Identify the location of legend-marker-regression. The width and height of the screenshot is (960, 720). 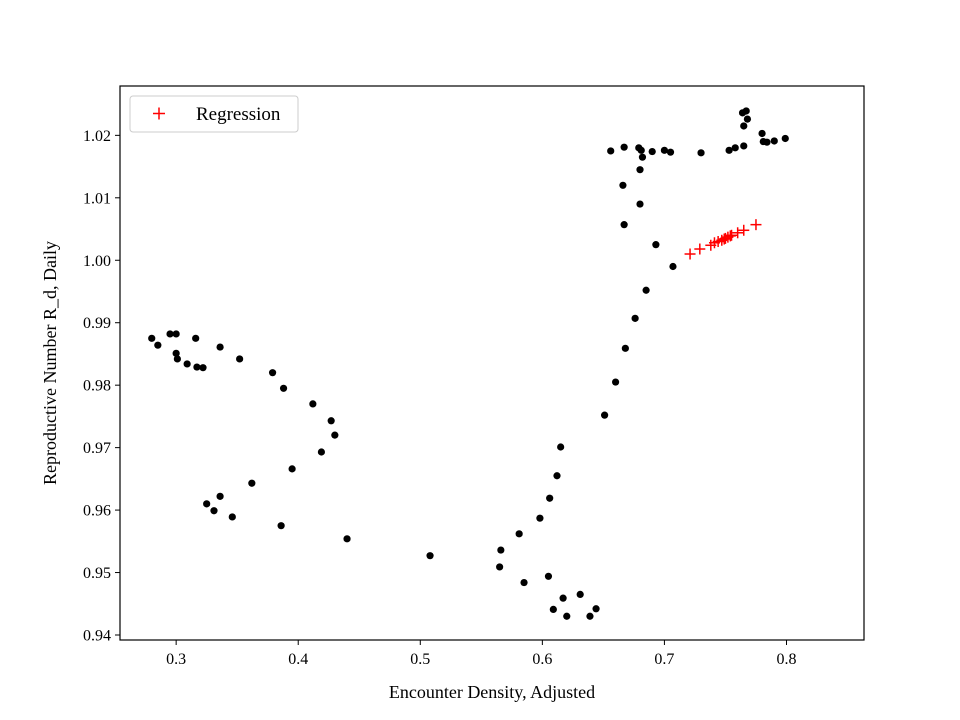
(159, 113).